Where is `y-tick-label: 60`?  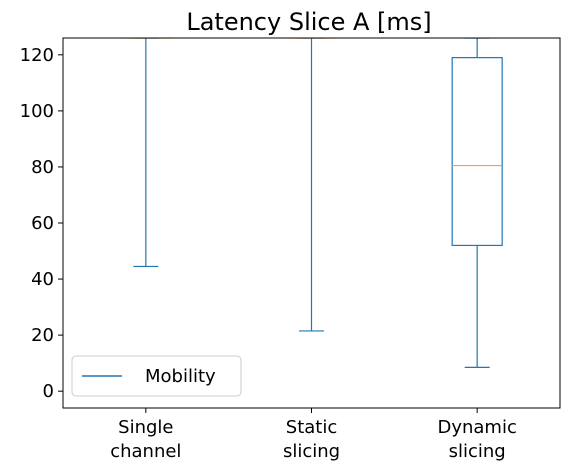 y-tick-label: 60 is located at coordinates (42, 223).